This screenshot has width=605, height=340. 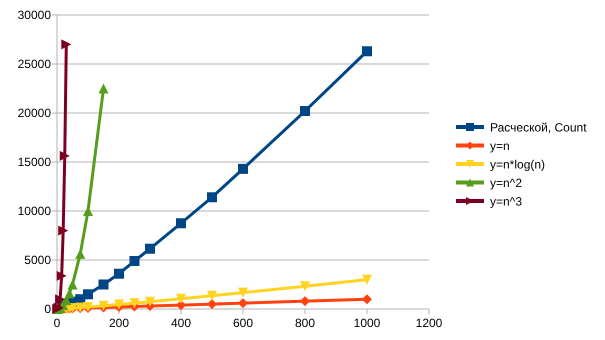 What do you see at coordinates (243, 323) in the screenshot?
I see `x-tick-label: 600` at bounding box center [243, 323].